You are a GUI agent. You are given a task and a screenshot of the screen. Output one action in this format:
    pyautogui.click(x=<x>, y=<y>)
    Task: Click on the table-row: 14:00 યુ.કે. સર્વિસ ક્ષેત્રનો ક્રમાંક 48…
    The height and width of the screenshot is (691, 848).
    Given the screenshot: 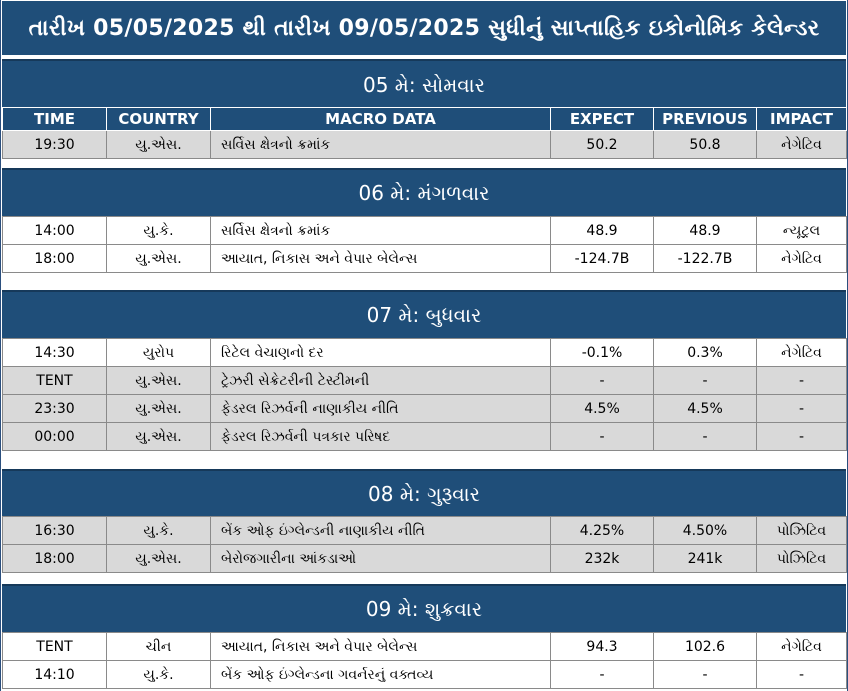 What is the action you would take?
    pyautogui.click(x=424, y=230)
    